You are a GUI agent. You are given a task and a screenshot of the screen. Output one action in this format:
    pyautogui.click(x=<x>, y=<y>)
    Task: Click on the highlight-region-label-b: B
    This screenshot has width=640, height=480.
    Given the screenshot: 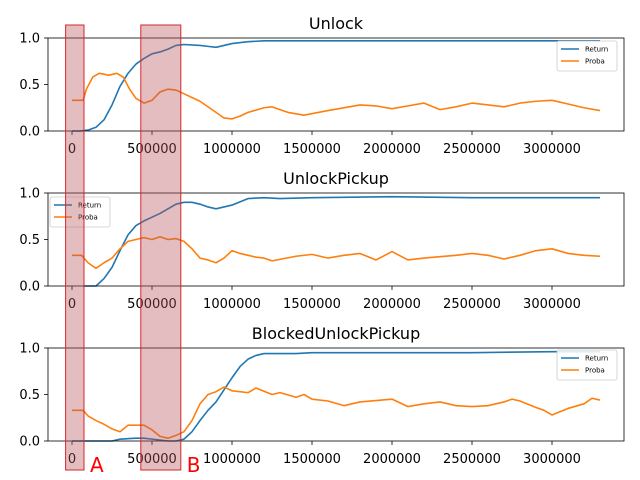 What is the action you would take?
    pyautogui.click(x=194, y=465)
    